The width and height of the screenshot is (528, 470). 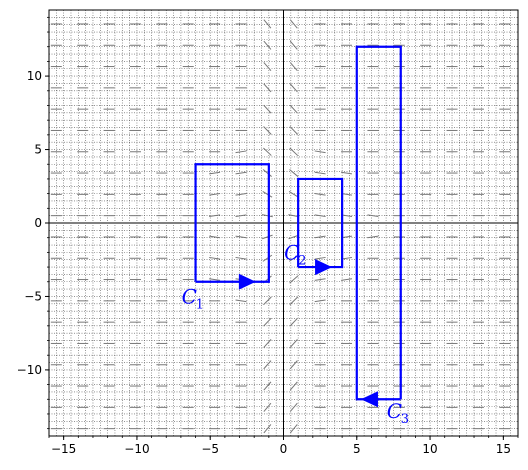 What do you see at coordinates (38, 150) in the screenshot?
I see `y-tick-label: 5` at bounding box center [38, 150].